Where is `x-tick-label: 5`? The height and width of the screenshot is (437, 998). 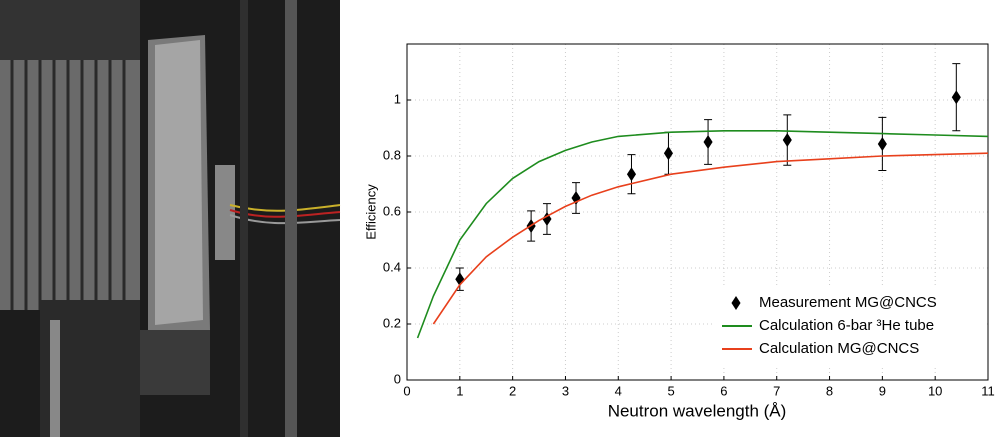 x-tick-label: 5 is located at coordinates (670, 390).